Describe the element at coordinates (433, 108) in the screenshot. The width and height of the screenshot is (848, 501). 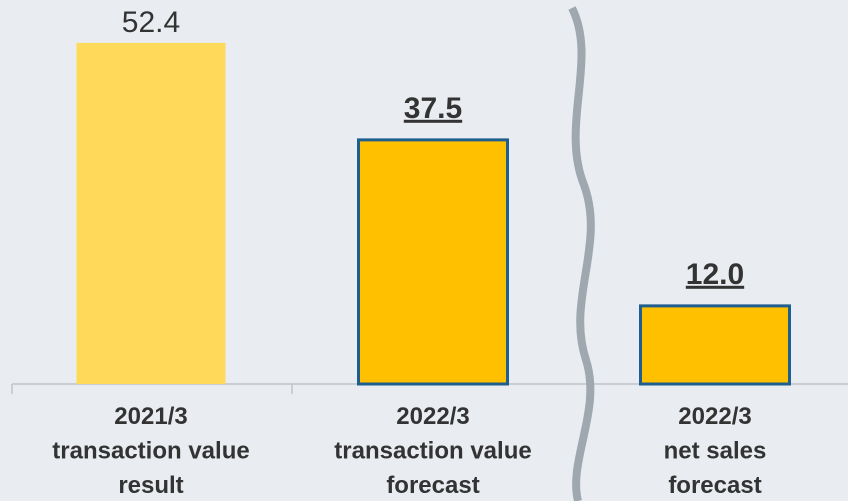
I see `value-label: 37.5` at that location.